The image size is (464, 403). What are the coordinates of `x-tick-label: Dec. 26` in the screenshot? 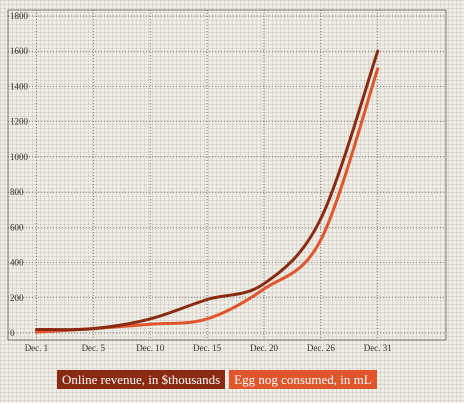 It's located at (321, 348).